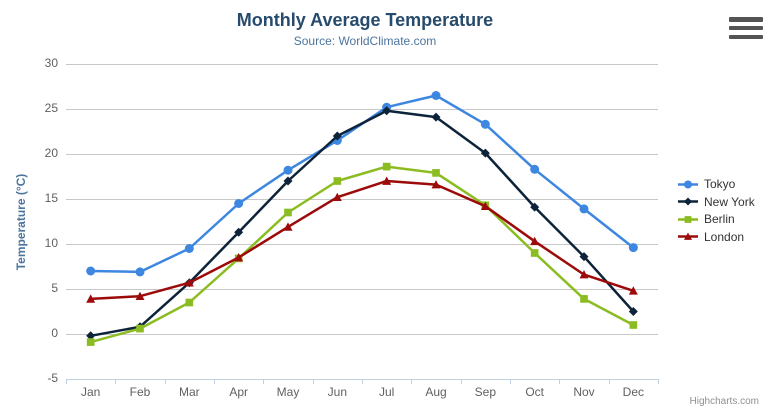 This screenshot has height=416, width=769. I want to click on circle-marker-icon, so click(688, 184).